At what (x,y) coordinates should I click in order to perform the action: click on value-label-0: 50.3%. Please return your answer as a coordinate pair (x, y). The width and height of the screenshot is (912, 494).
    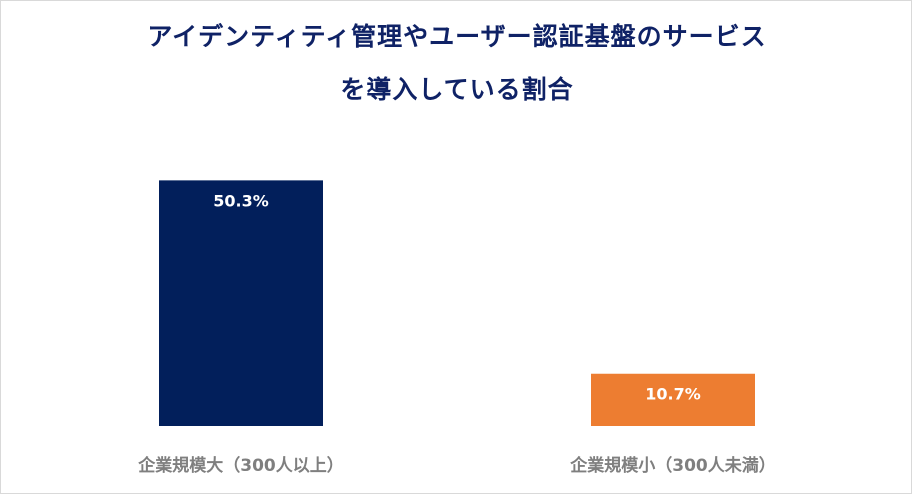
    Looking at the image, I should click on (241, 200).